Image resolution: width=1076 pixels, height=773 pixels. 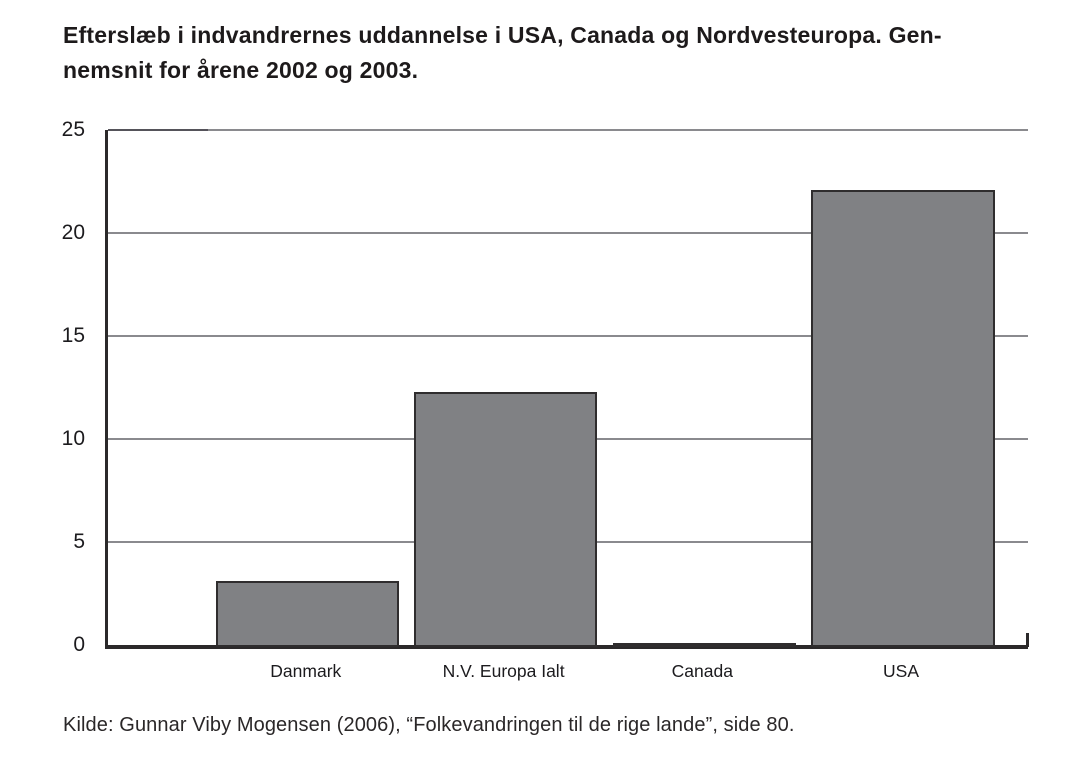 What do you see at coordinates (73, 129) in the screenshot?
I see `y-tick-label-25: 25` at bounding box center [73, 129].